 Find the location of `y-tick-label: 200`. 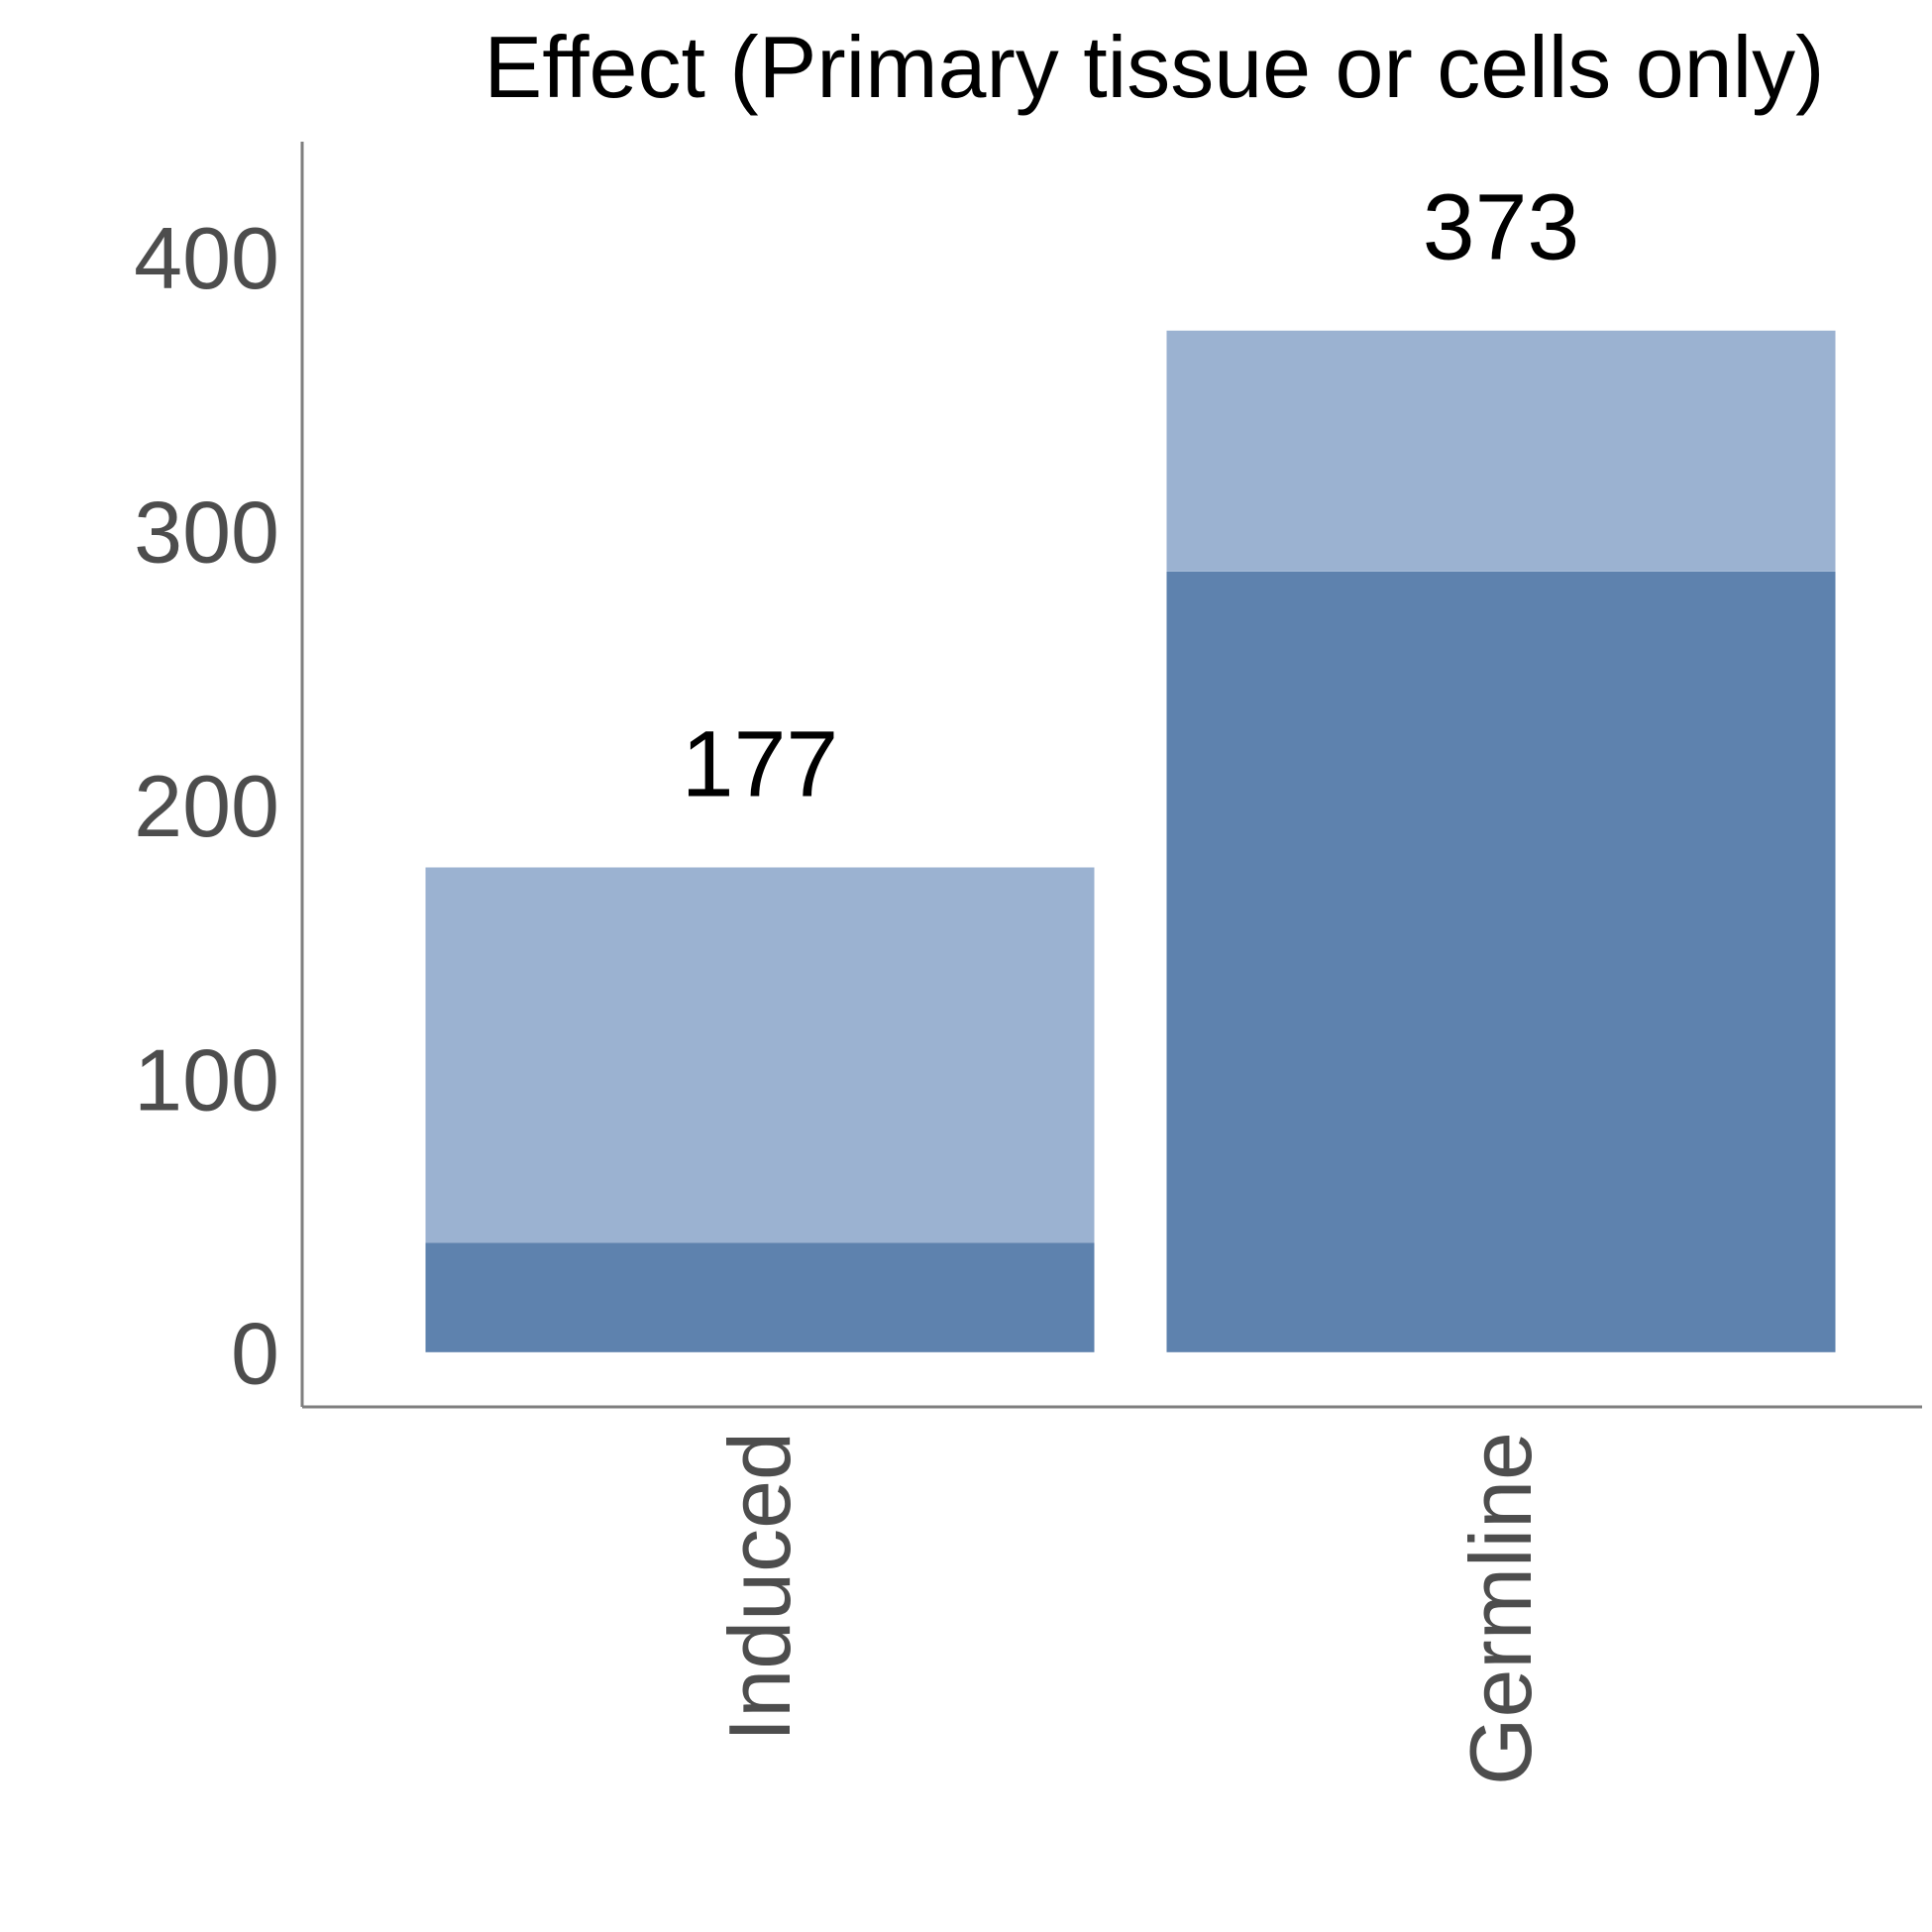

y-tick-label: 200 is located at coordinates (206, 806).